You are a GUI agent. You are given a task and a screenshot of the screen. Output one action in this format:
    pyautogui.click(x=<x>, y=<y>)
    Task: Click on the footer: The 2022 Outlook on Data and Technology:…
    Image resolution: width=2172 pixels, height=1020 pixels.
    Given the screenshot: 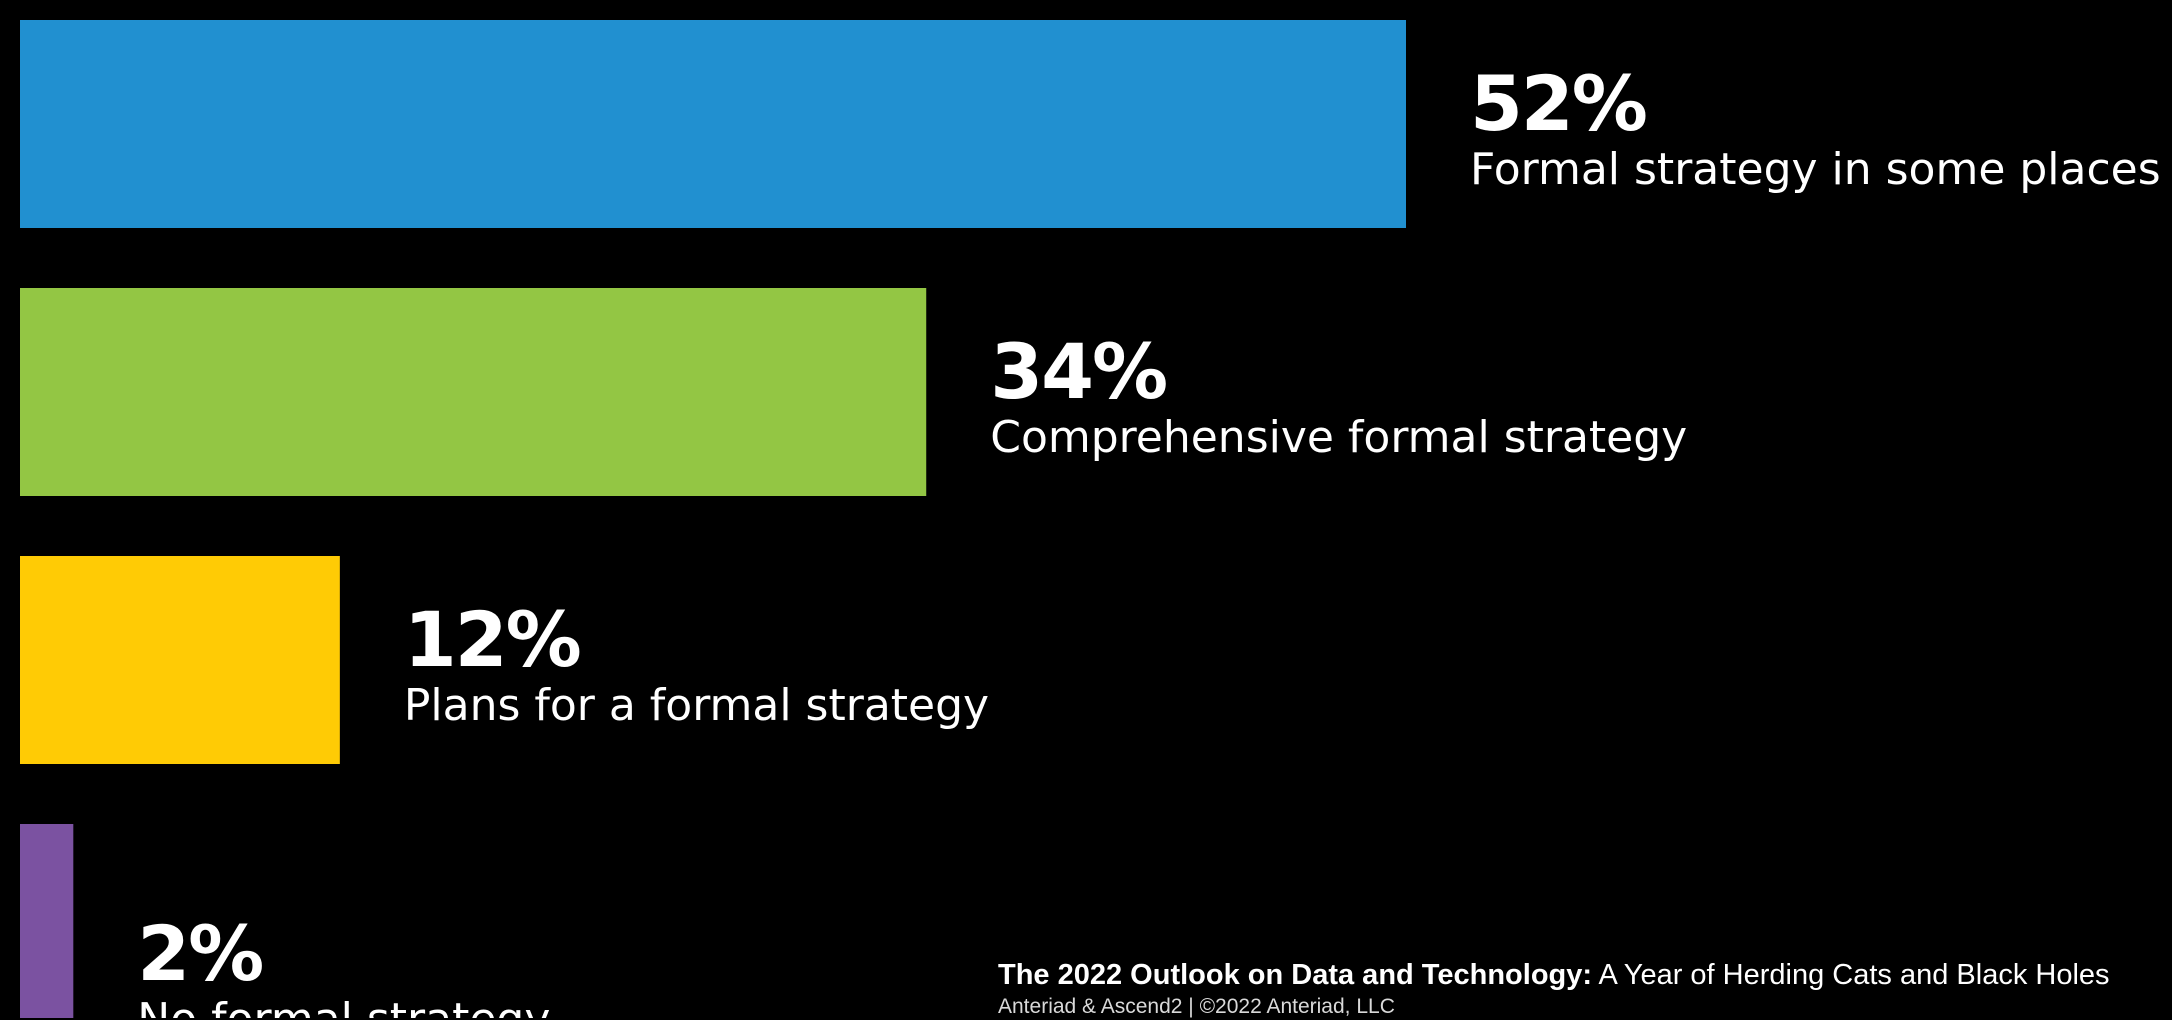 What is the action you would take?
    pyautogui.click(x=1573, y=988)
    